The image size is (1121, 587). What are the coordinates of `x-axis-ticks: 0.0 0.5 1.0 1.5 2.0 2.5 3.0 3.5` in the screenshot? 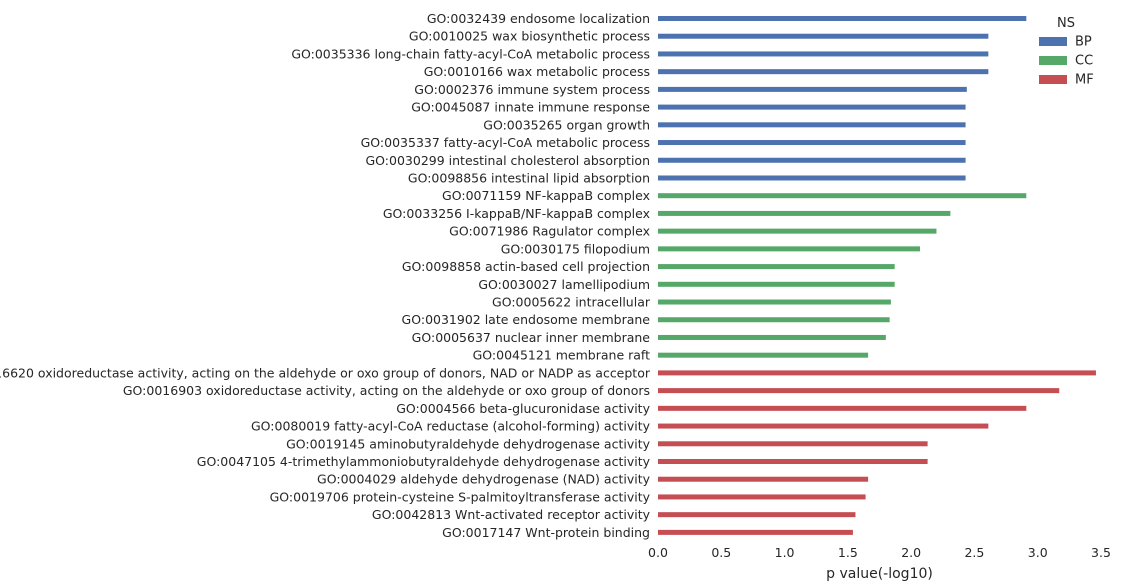 It's located at (879, 552).